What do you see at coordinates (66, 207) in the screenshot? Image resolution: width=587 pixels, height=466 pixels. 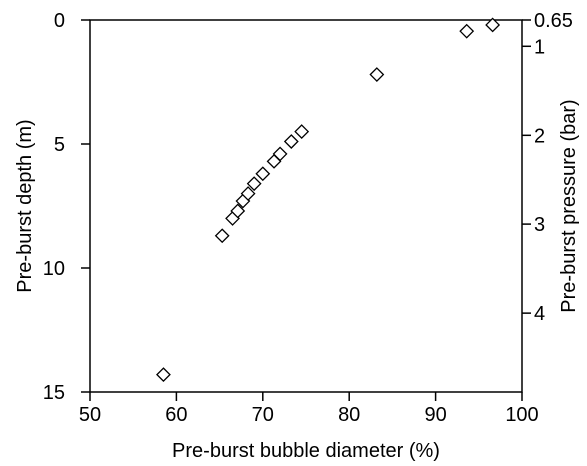 I see `left-y-axis: 0 5 10 15` at bounding box center [66, 207].